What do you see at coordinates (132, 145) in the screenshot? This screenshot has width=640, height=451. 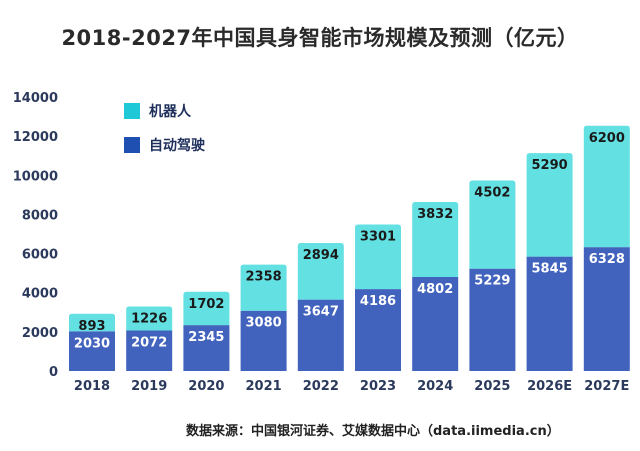 I see `legend-swatch-autonomous-driving` at bounding box center [132, 145].